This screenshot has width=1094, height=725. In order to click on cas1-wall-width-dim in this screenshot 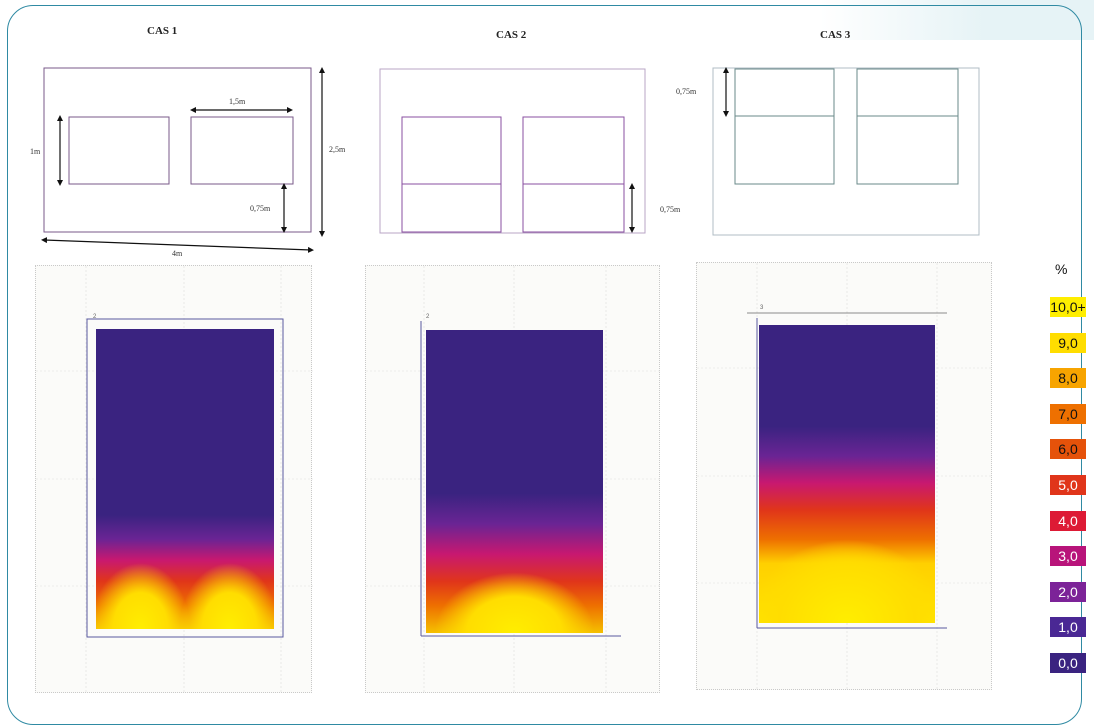, I will do `click(177, 245)`.